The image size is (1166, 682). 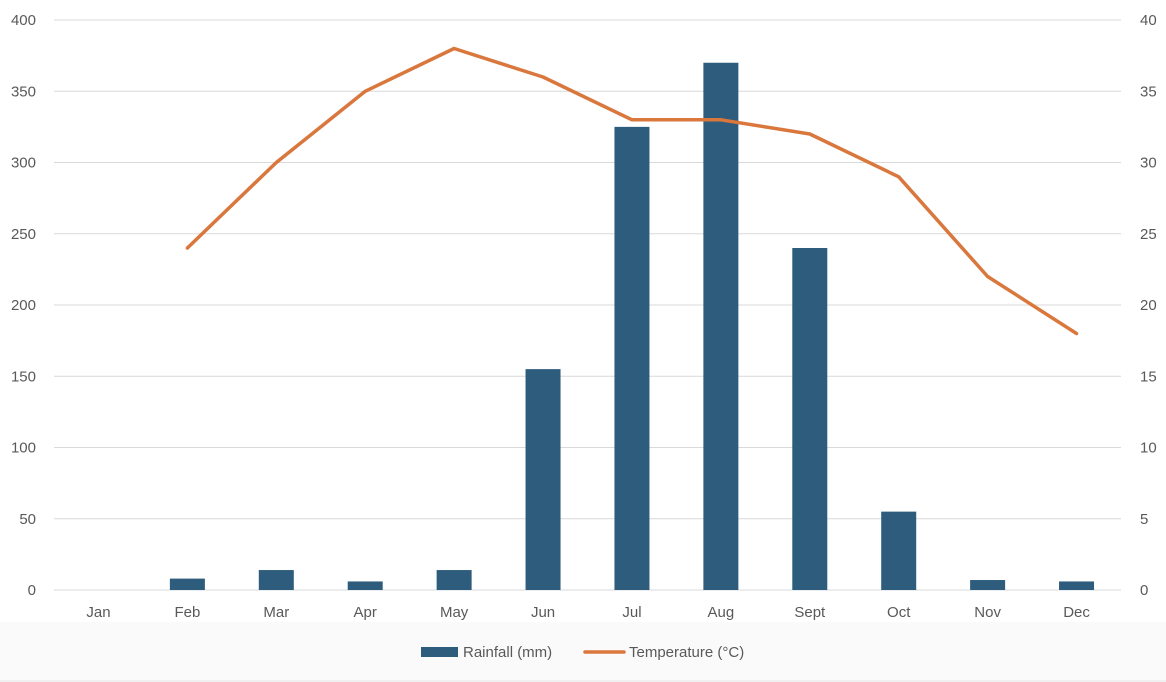 I want to click on x-axis-tick-label: Jul, so click(x=631, y=612).